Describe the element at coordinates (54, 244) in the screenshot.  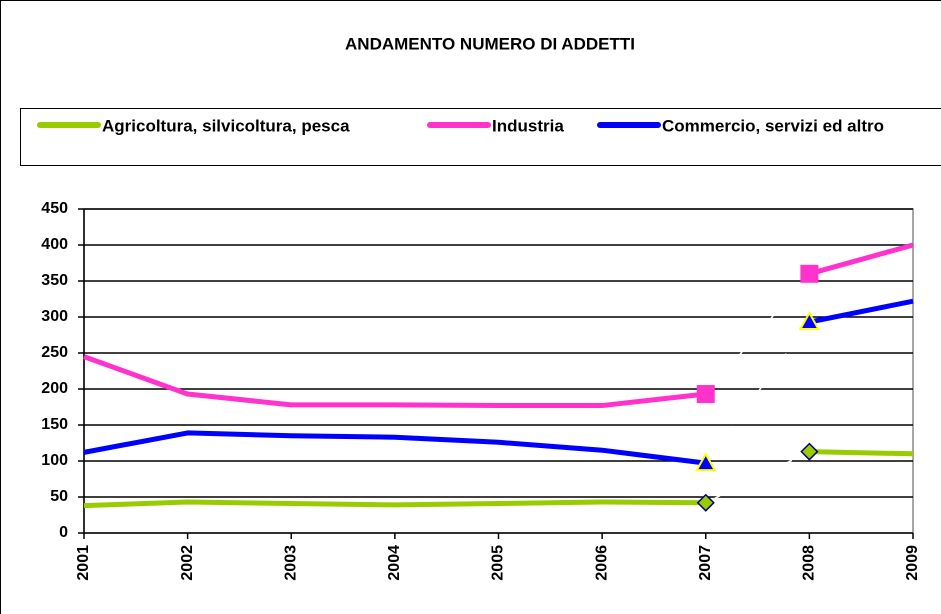
I see `y-tick-label: 400` at that location.